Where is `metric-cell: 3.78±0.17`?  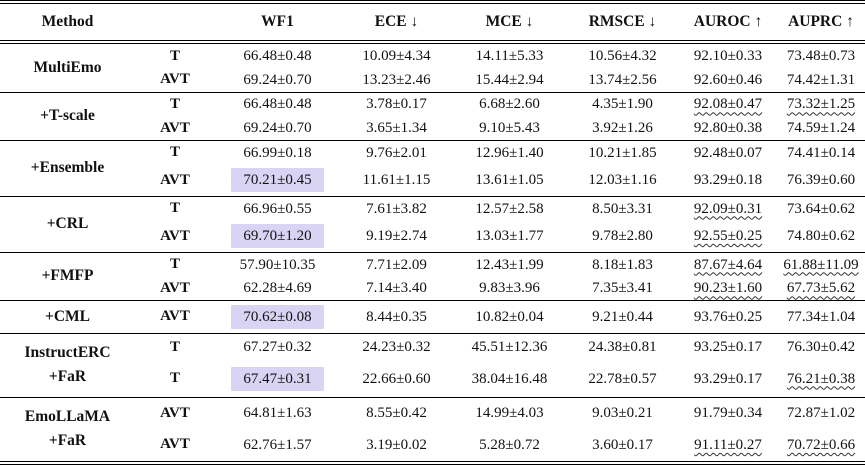
metric-cell: 3.78±0.17 is located at coordinates (396, 104).